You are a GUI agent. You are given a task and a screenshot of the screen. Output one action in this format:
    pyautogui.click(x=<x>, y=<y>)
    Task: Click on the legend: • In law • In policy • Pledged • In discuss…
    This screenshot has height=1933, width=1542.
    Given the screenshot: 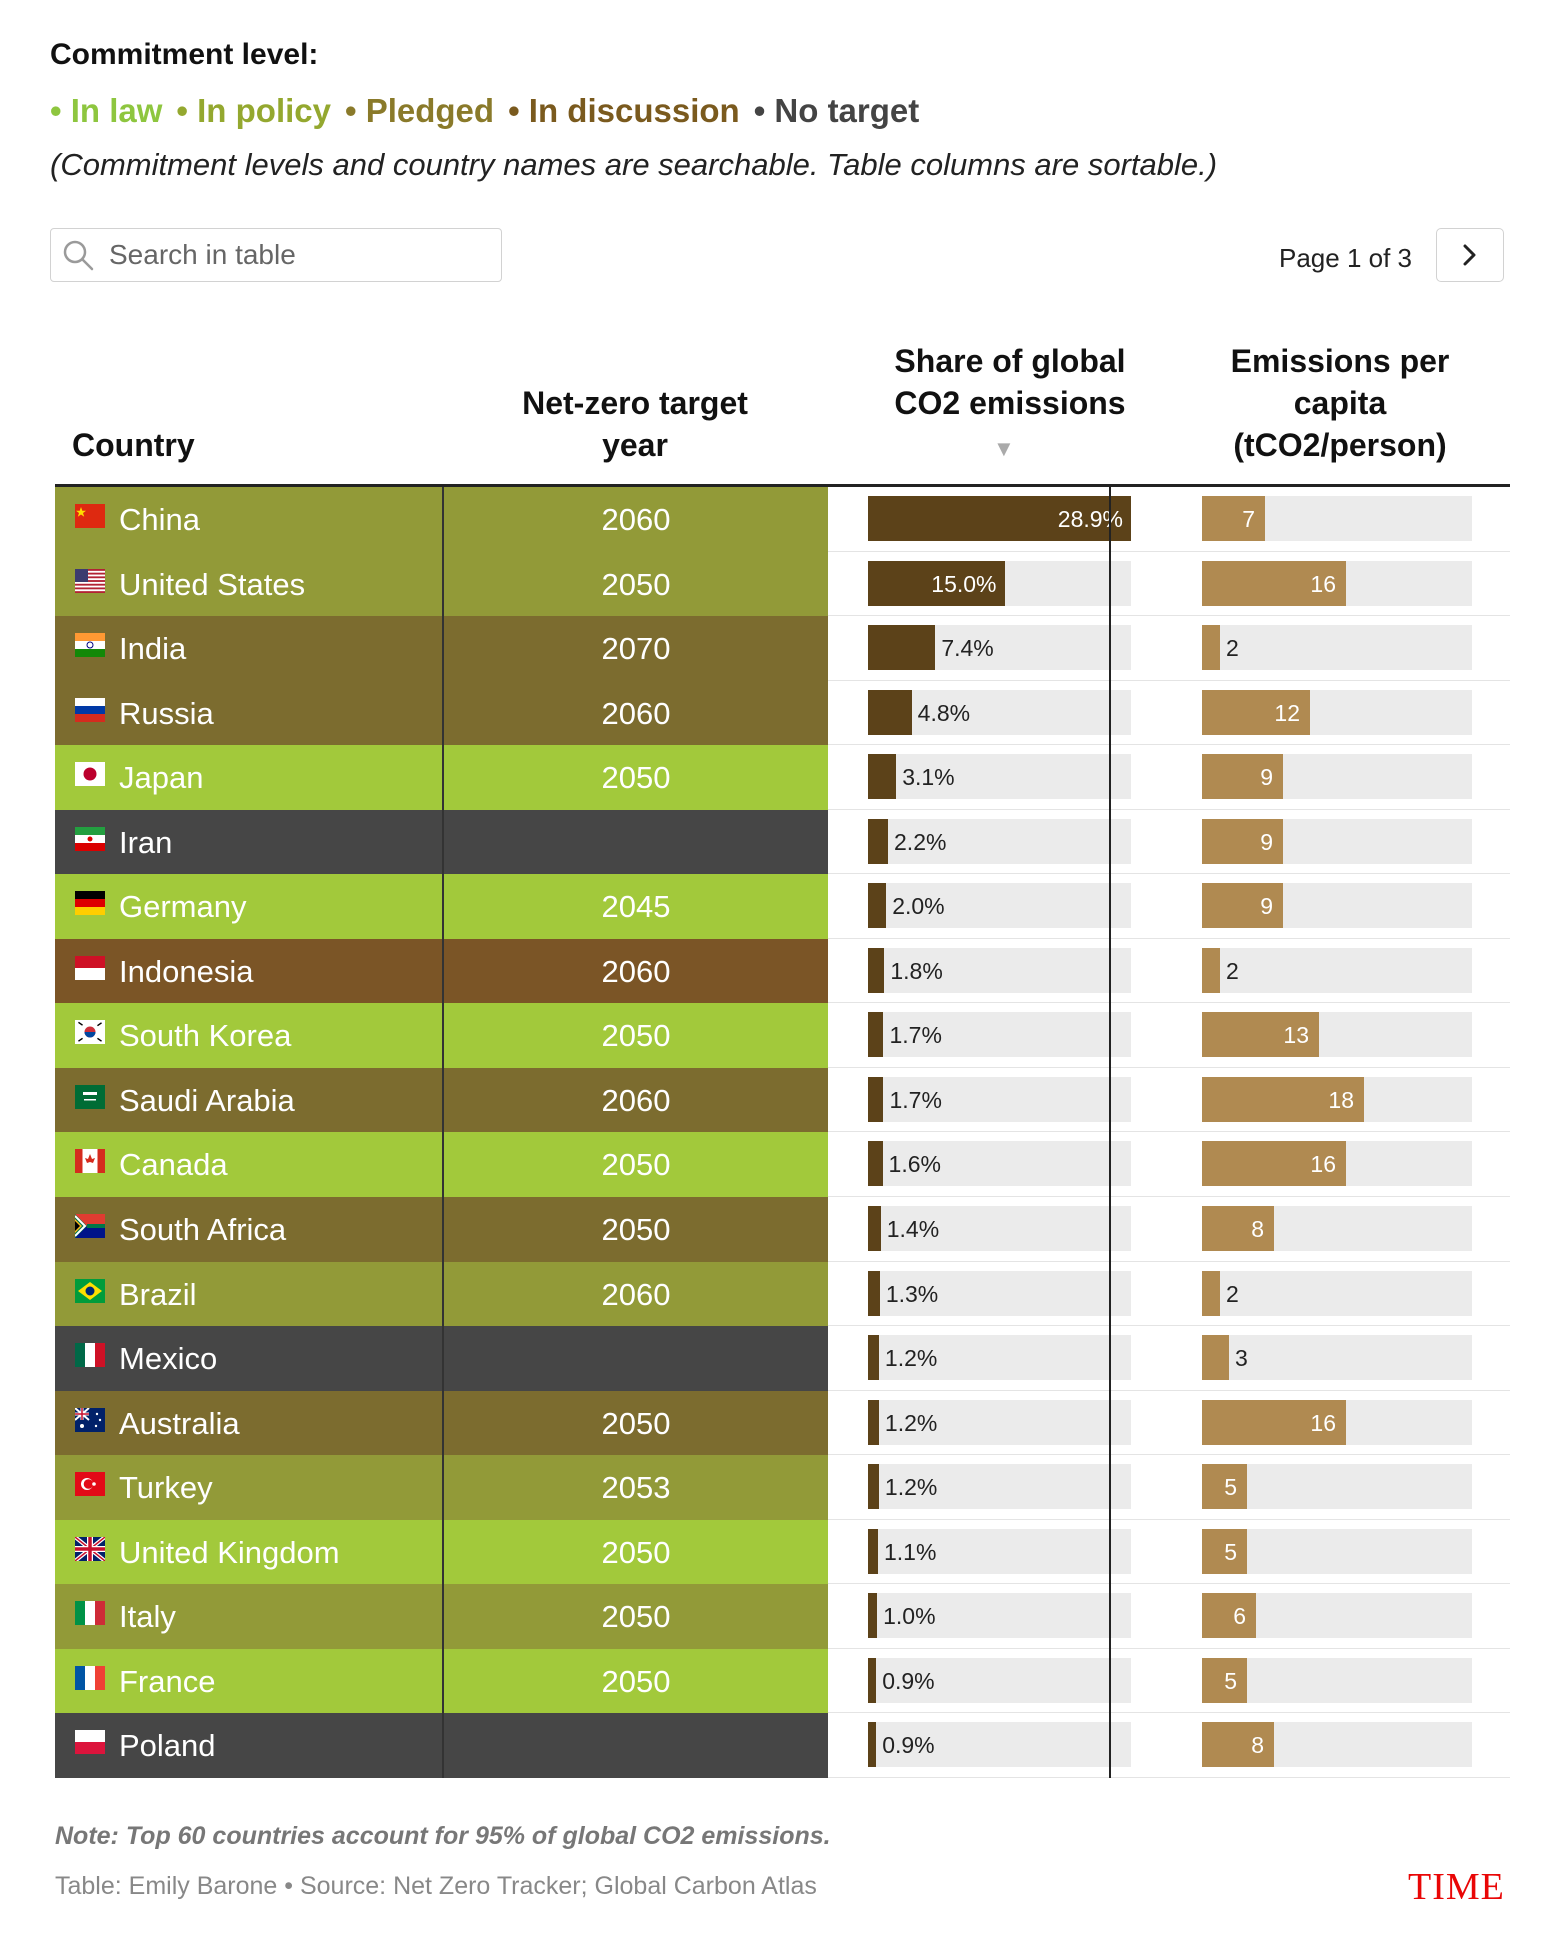 What is the action you would take?
    pyautogui.click(x=491, y=111)
    